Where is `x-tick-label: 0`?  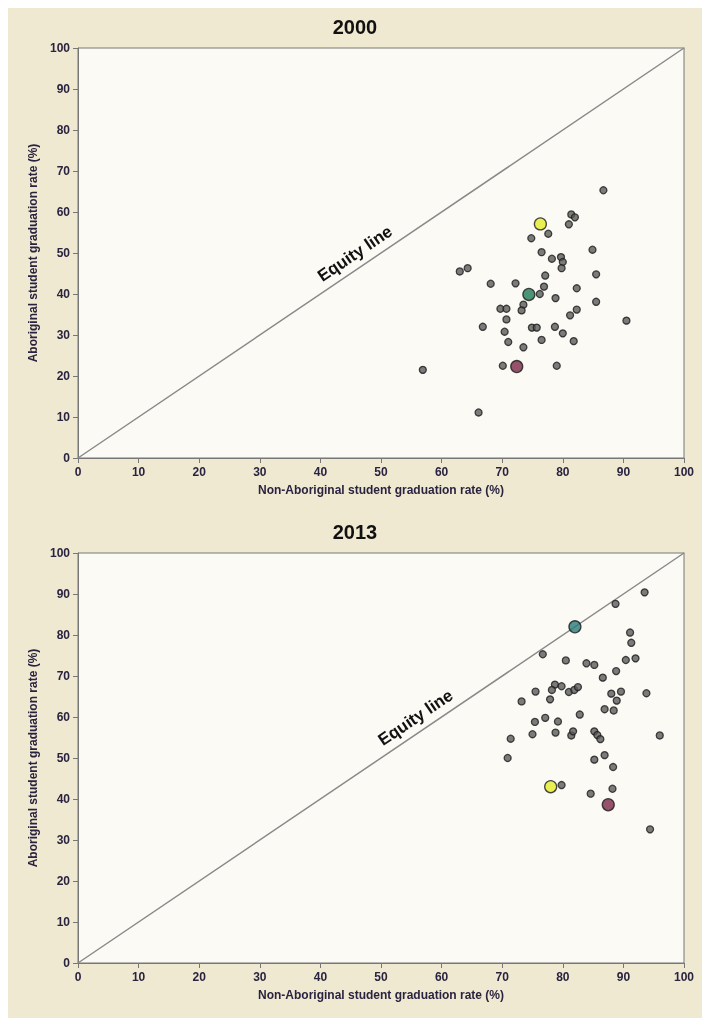 x-tick-label: 0 is located at coordinates (78, 977).